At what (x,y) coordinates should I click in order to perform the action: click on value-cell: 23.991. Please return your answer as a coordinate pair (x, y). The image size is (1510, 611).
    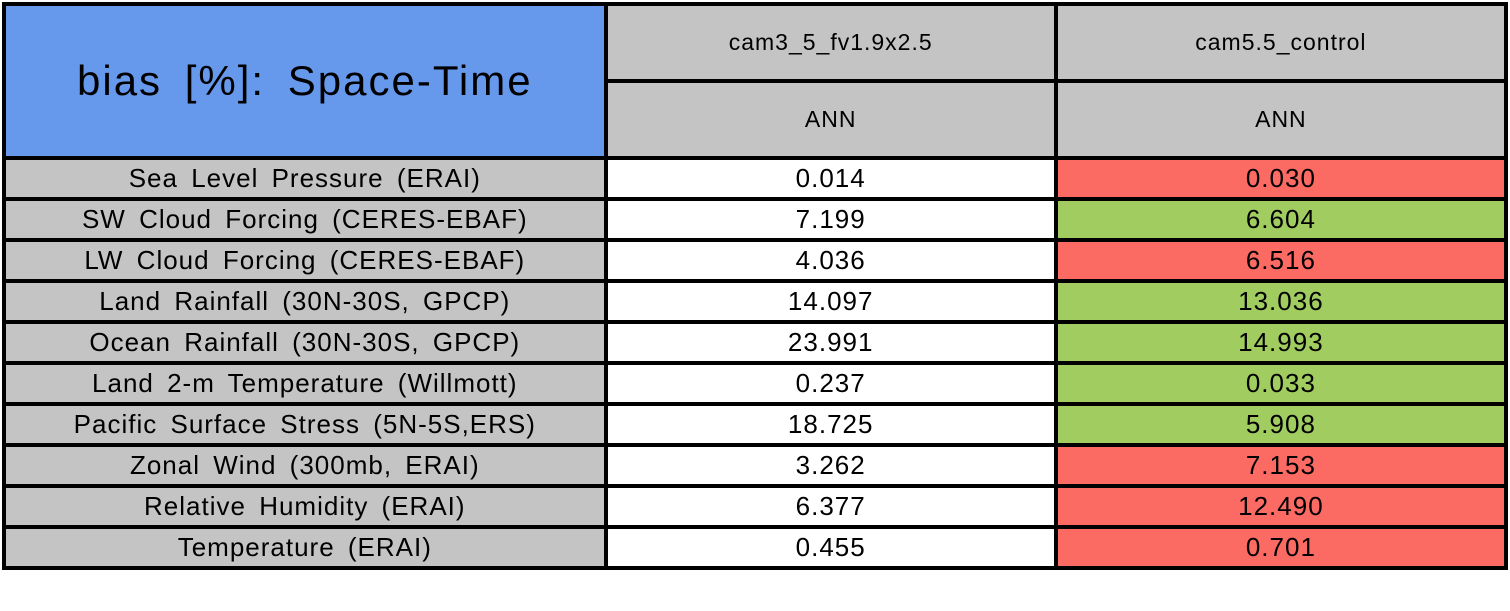
    Looking at the image, I should click on (830, 342).